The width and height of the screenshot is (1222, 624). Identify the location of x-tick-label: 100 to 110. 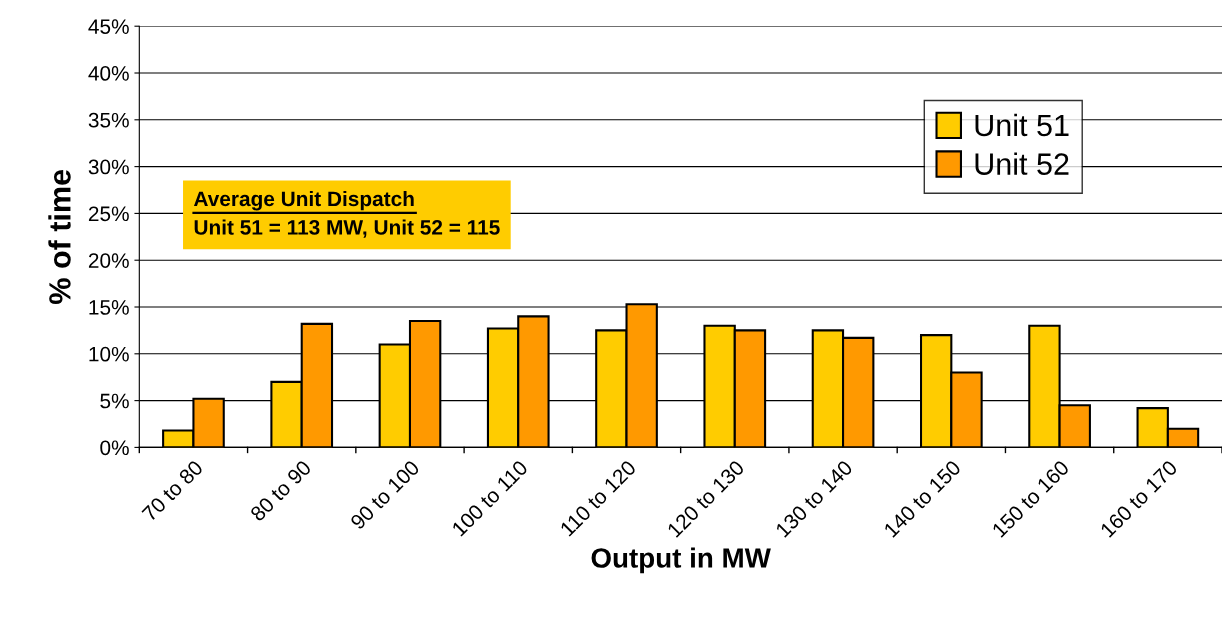
(490, 498).